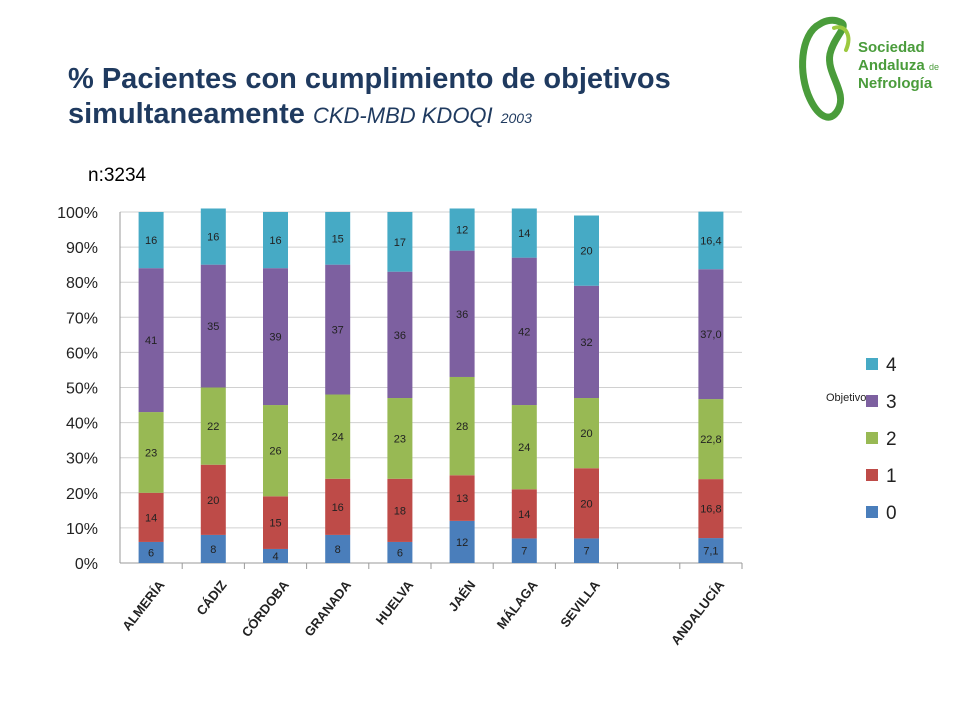 This screenshot has height=720, width=960. I want to click on data-label: 24, so click(338, 438).